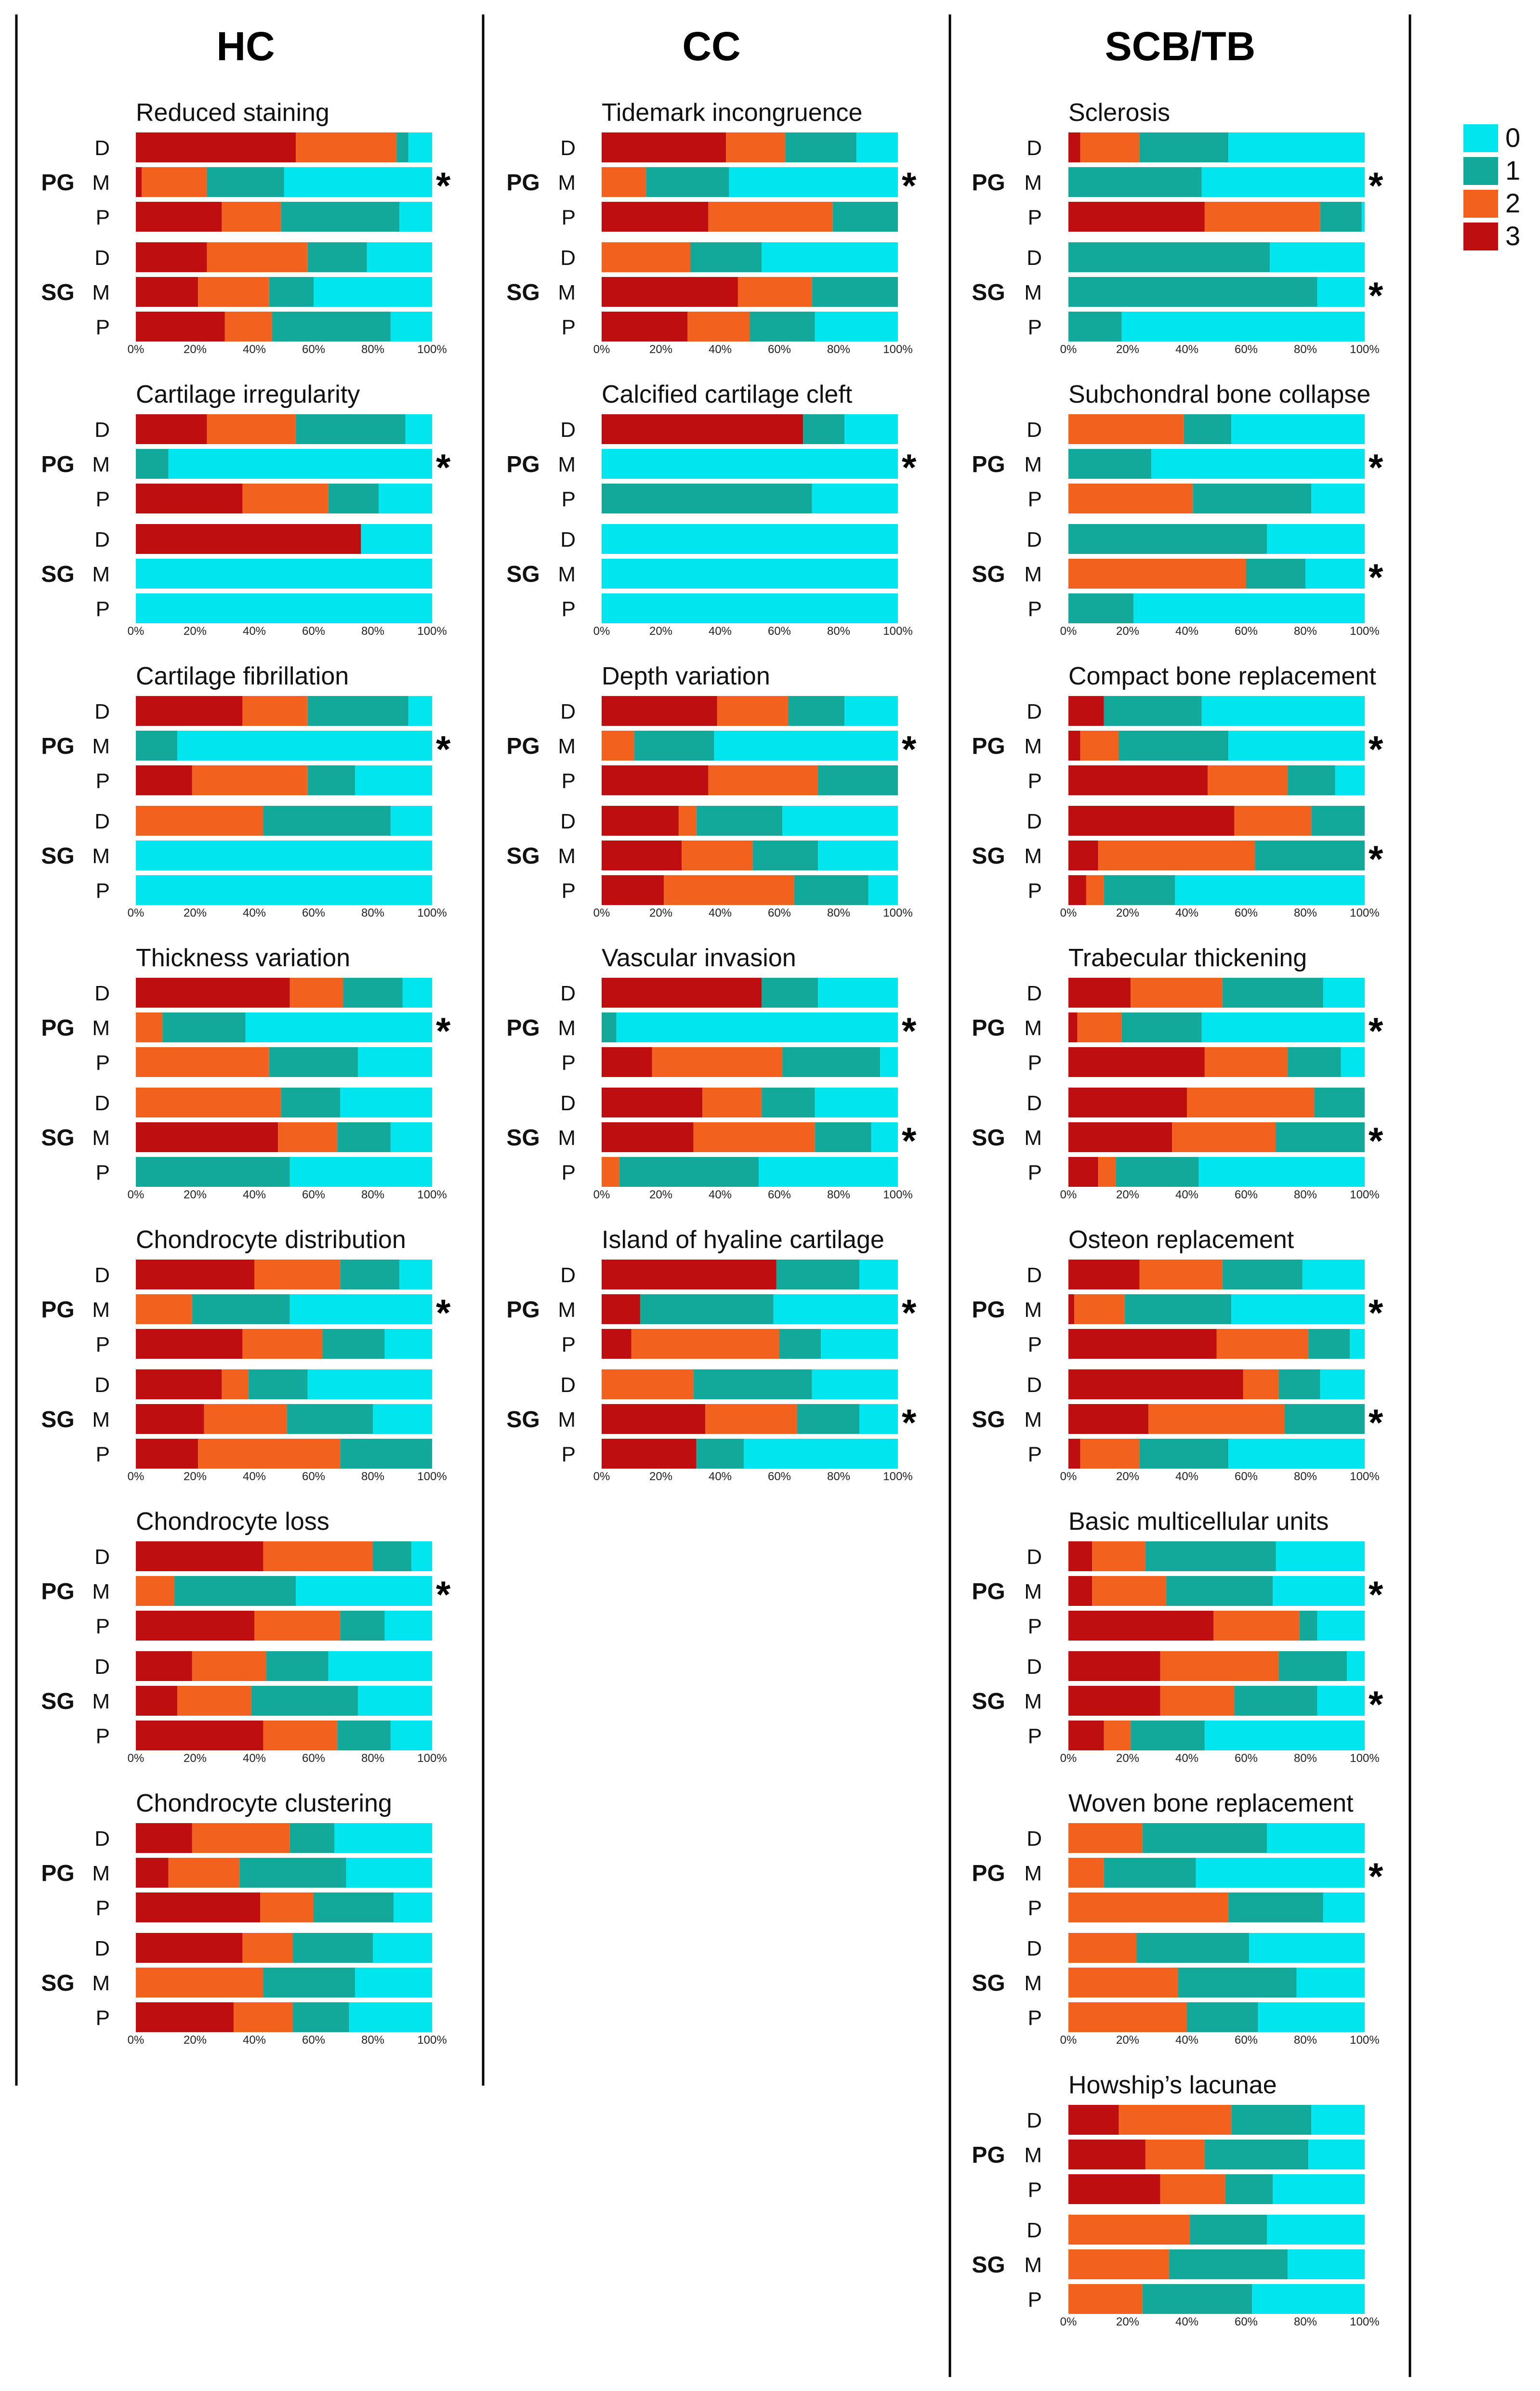  What do you see at coordinates (1512, 137) in the screenshot?
I see `legend-label-0: 0` at bounding box center [1512, 137].